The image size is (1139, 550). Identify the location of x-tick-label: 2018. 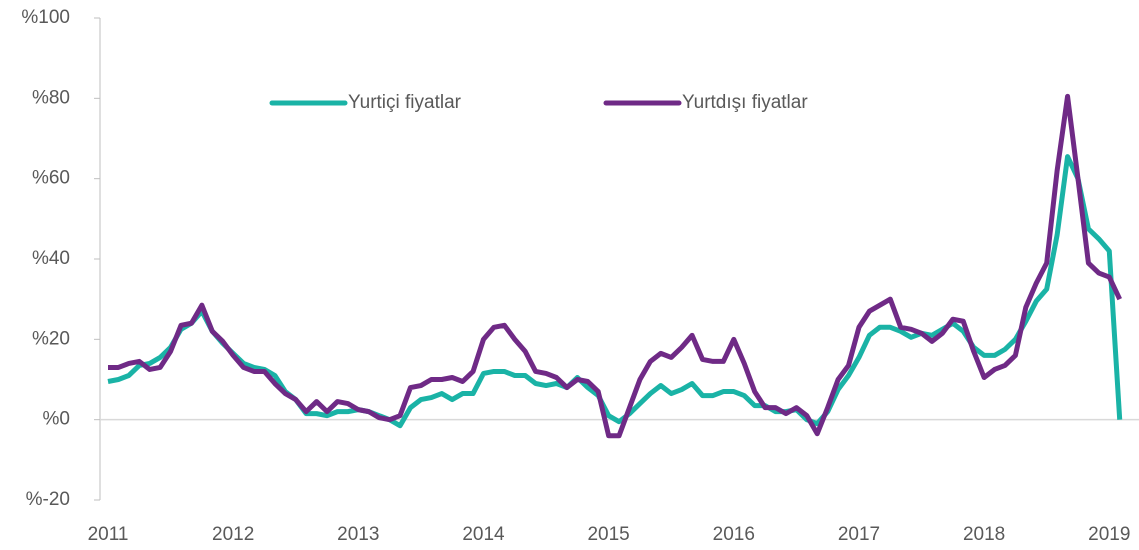
(984, 534).